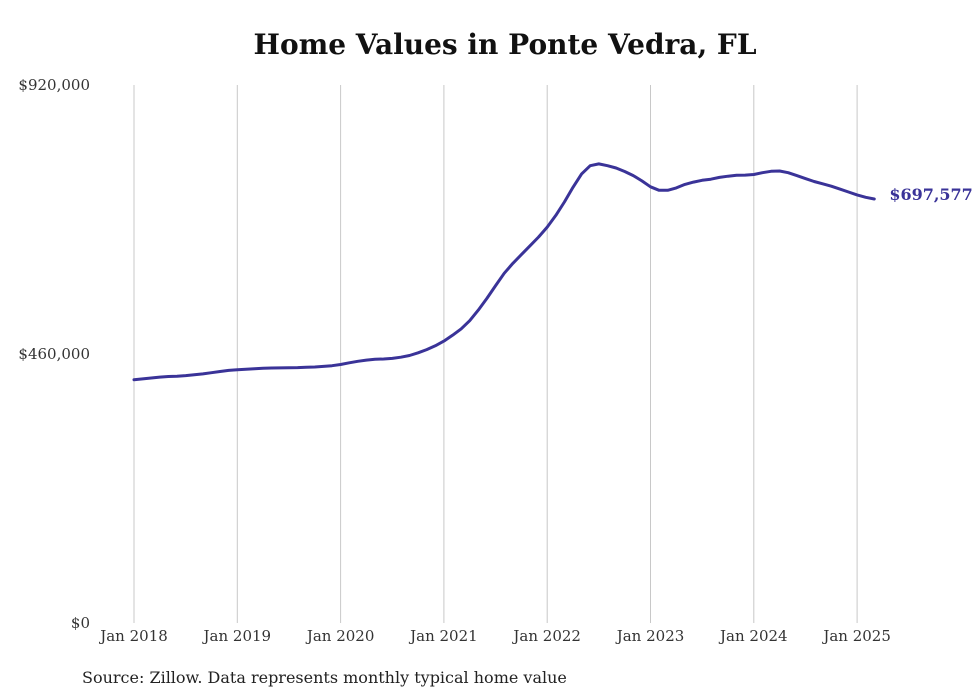 Image resolution: width=980 pixels, height=699 pixels. What do you see at coordinates (546, 636) in the screenshot?
I see `x-tick-label: Jan 2022` at bounding box center [546, 636].